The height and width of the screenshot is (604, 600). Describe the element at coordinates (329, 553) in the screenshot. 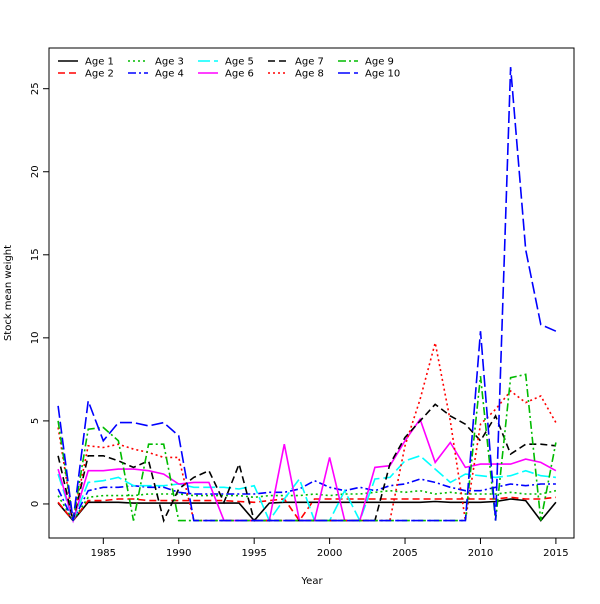

I see `x-tick-label: 2000` at that location.